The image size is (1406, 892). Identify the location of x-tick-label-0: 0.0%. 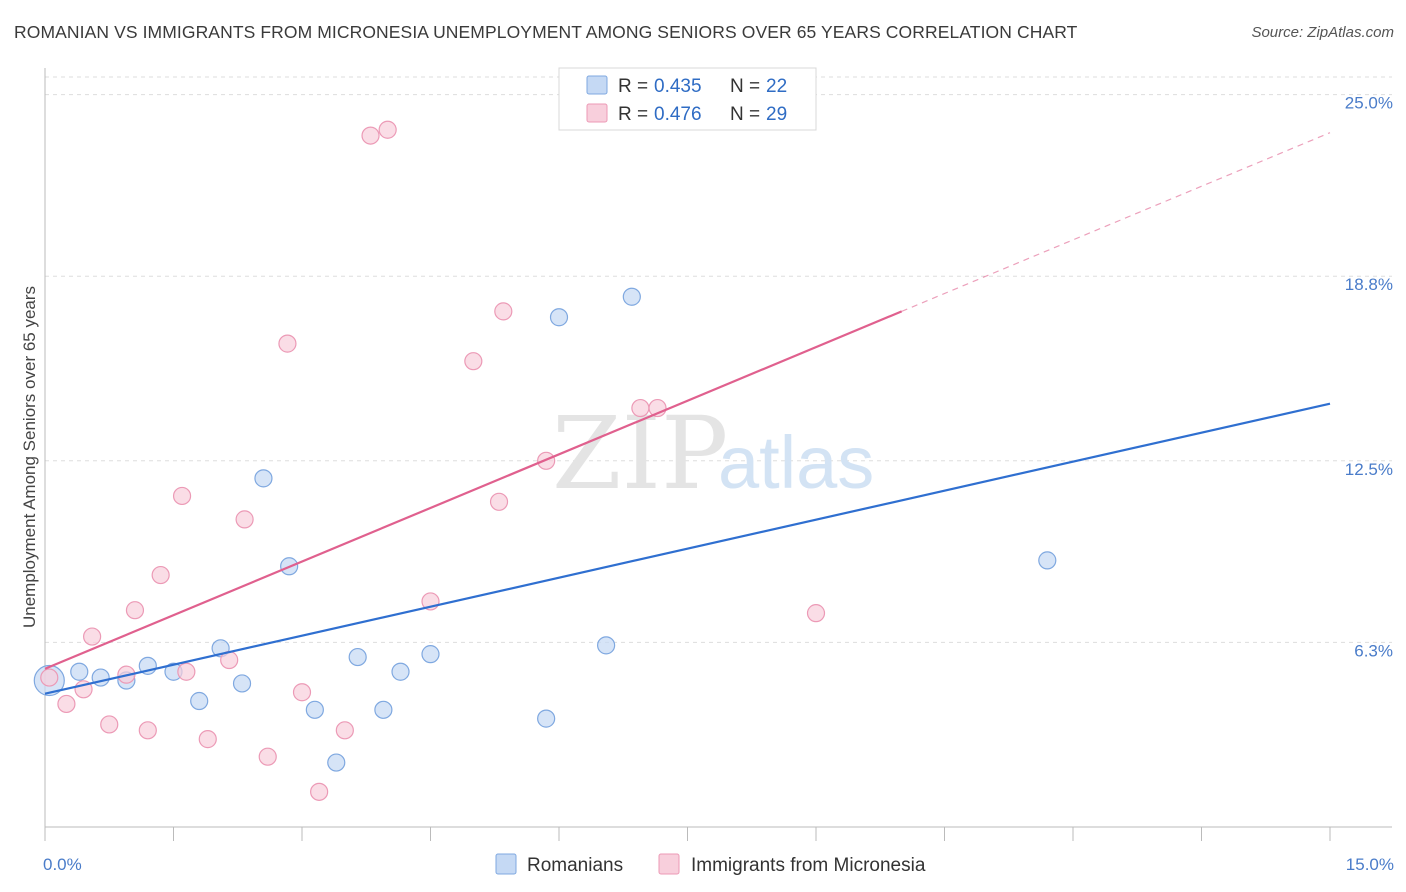
(62, 864).